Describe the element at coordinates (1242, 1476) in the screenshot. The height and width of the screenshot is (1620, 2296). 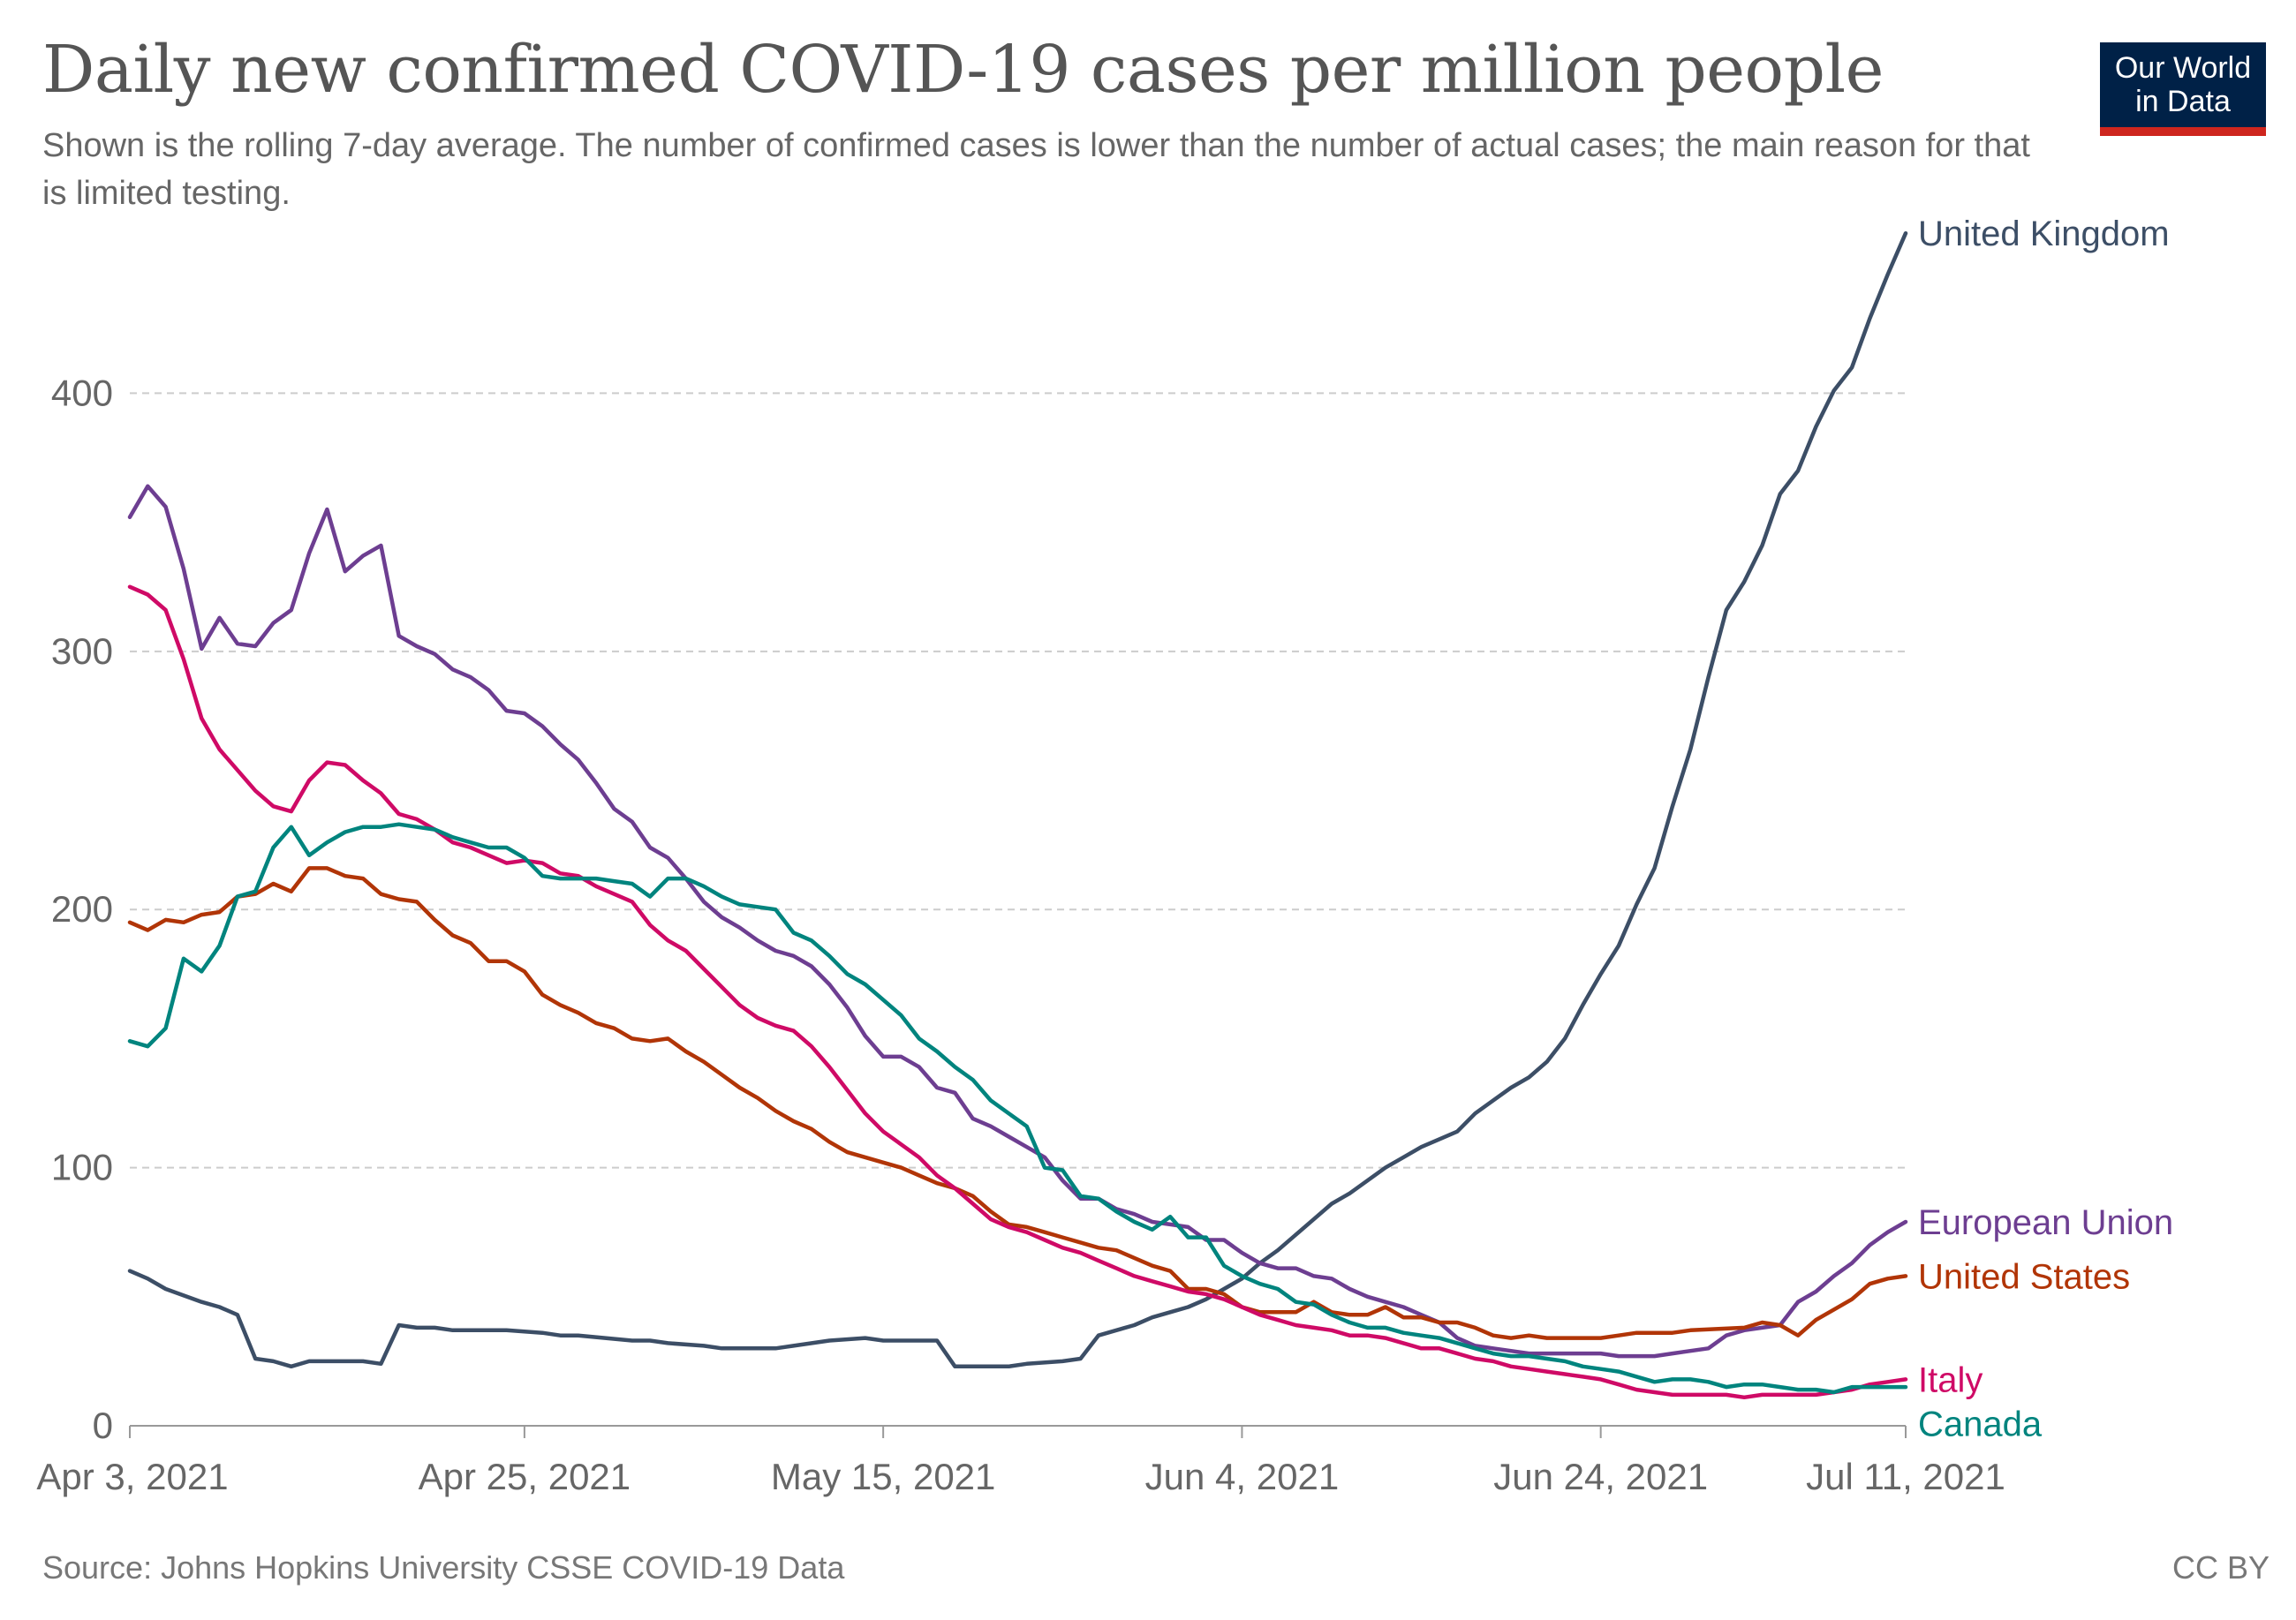
I see `x-tick-label: Jun 4, 2021` at that location.